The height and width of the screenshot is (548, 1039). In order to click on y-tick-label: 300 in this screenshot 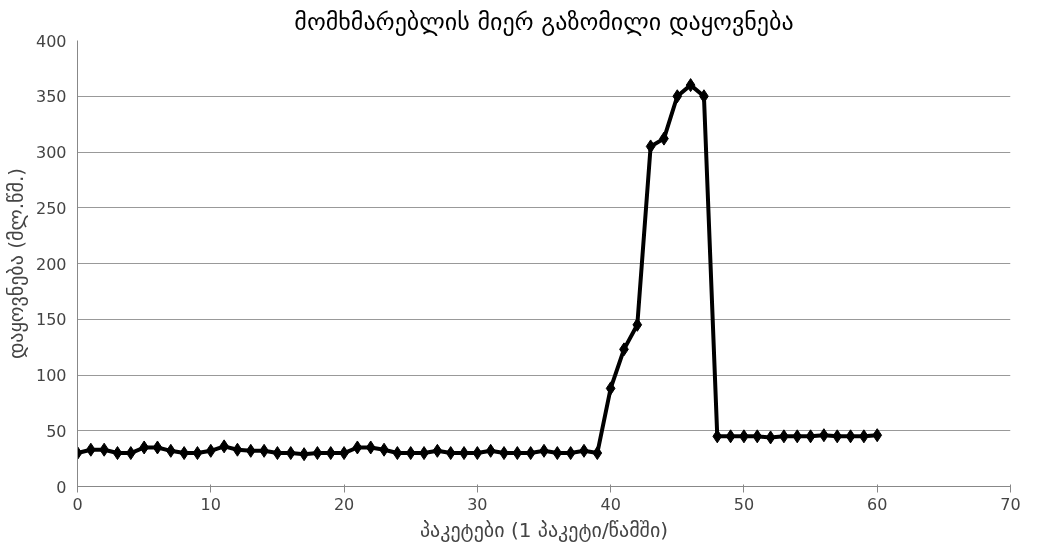, I will do `click(51, 152)`.